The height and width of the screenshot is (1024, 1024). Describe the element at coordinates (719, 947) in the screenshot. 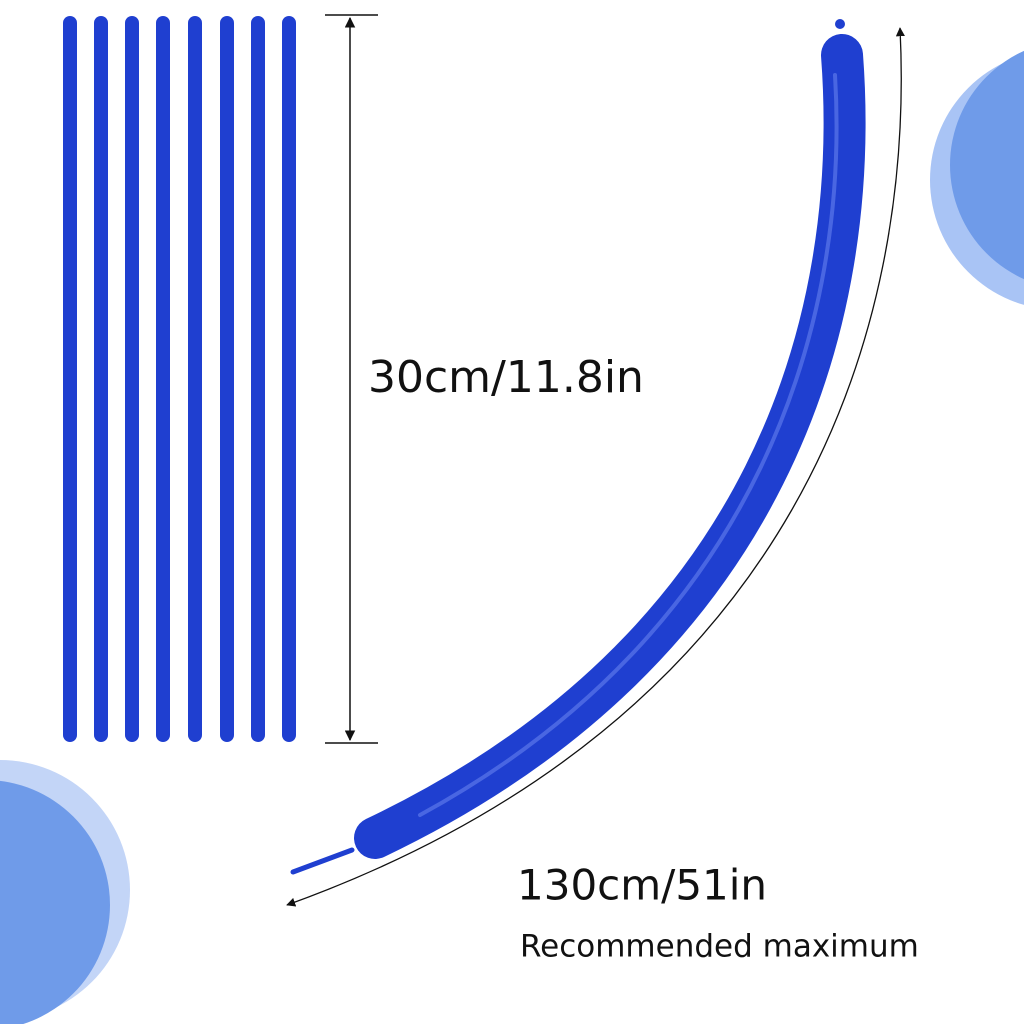

I see `caption: Recommended maximum` at that location.